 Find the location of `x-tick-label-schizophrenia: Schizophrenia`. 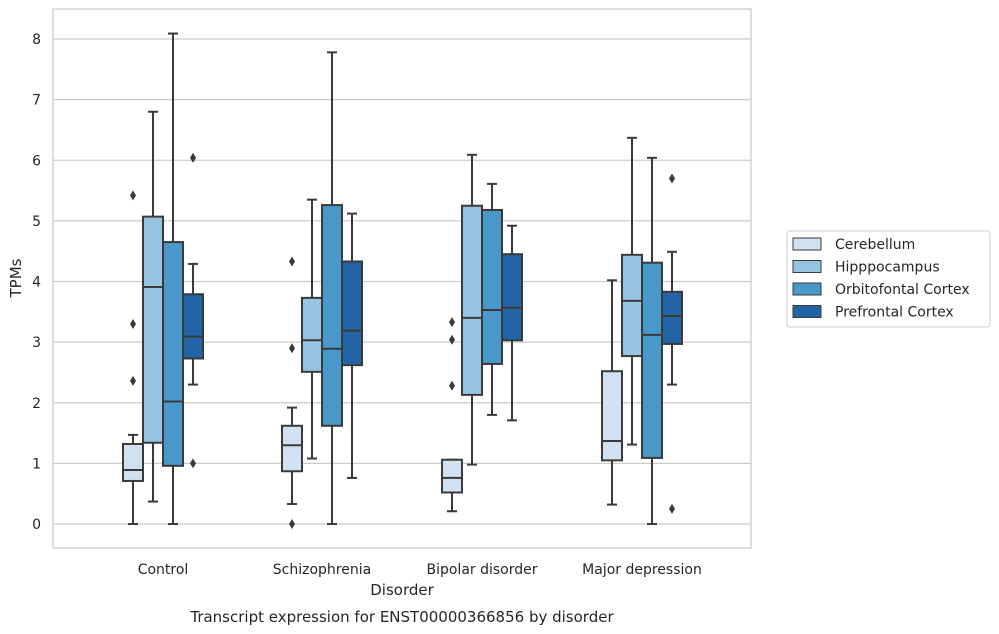

x-tick-label-schizophrenia: Schizophrenia is located at coordinates (322, 570).